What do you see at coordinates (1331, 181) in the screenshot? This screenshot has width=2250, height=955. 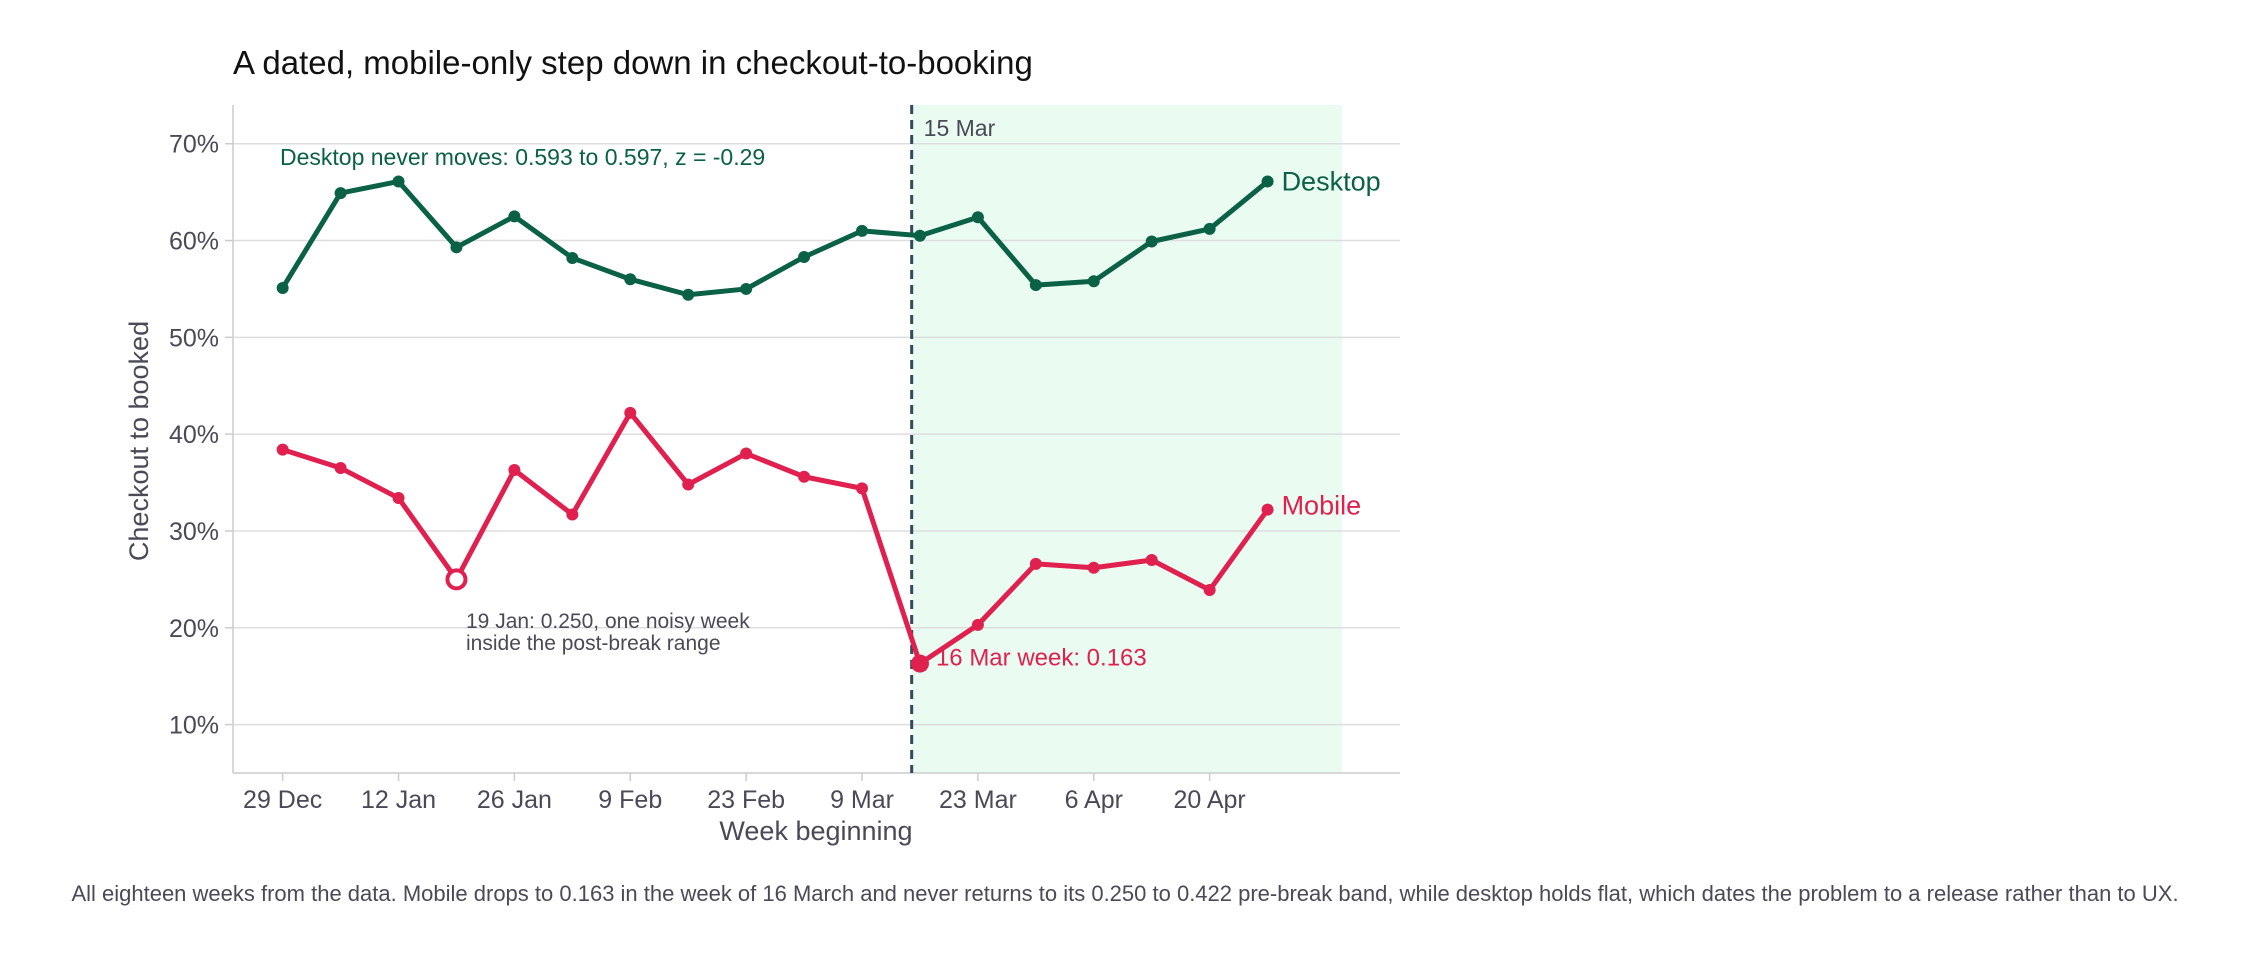 I see `desktop-series-label: Desktop` at bounding box center [1331, 181].